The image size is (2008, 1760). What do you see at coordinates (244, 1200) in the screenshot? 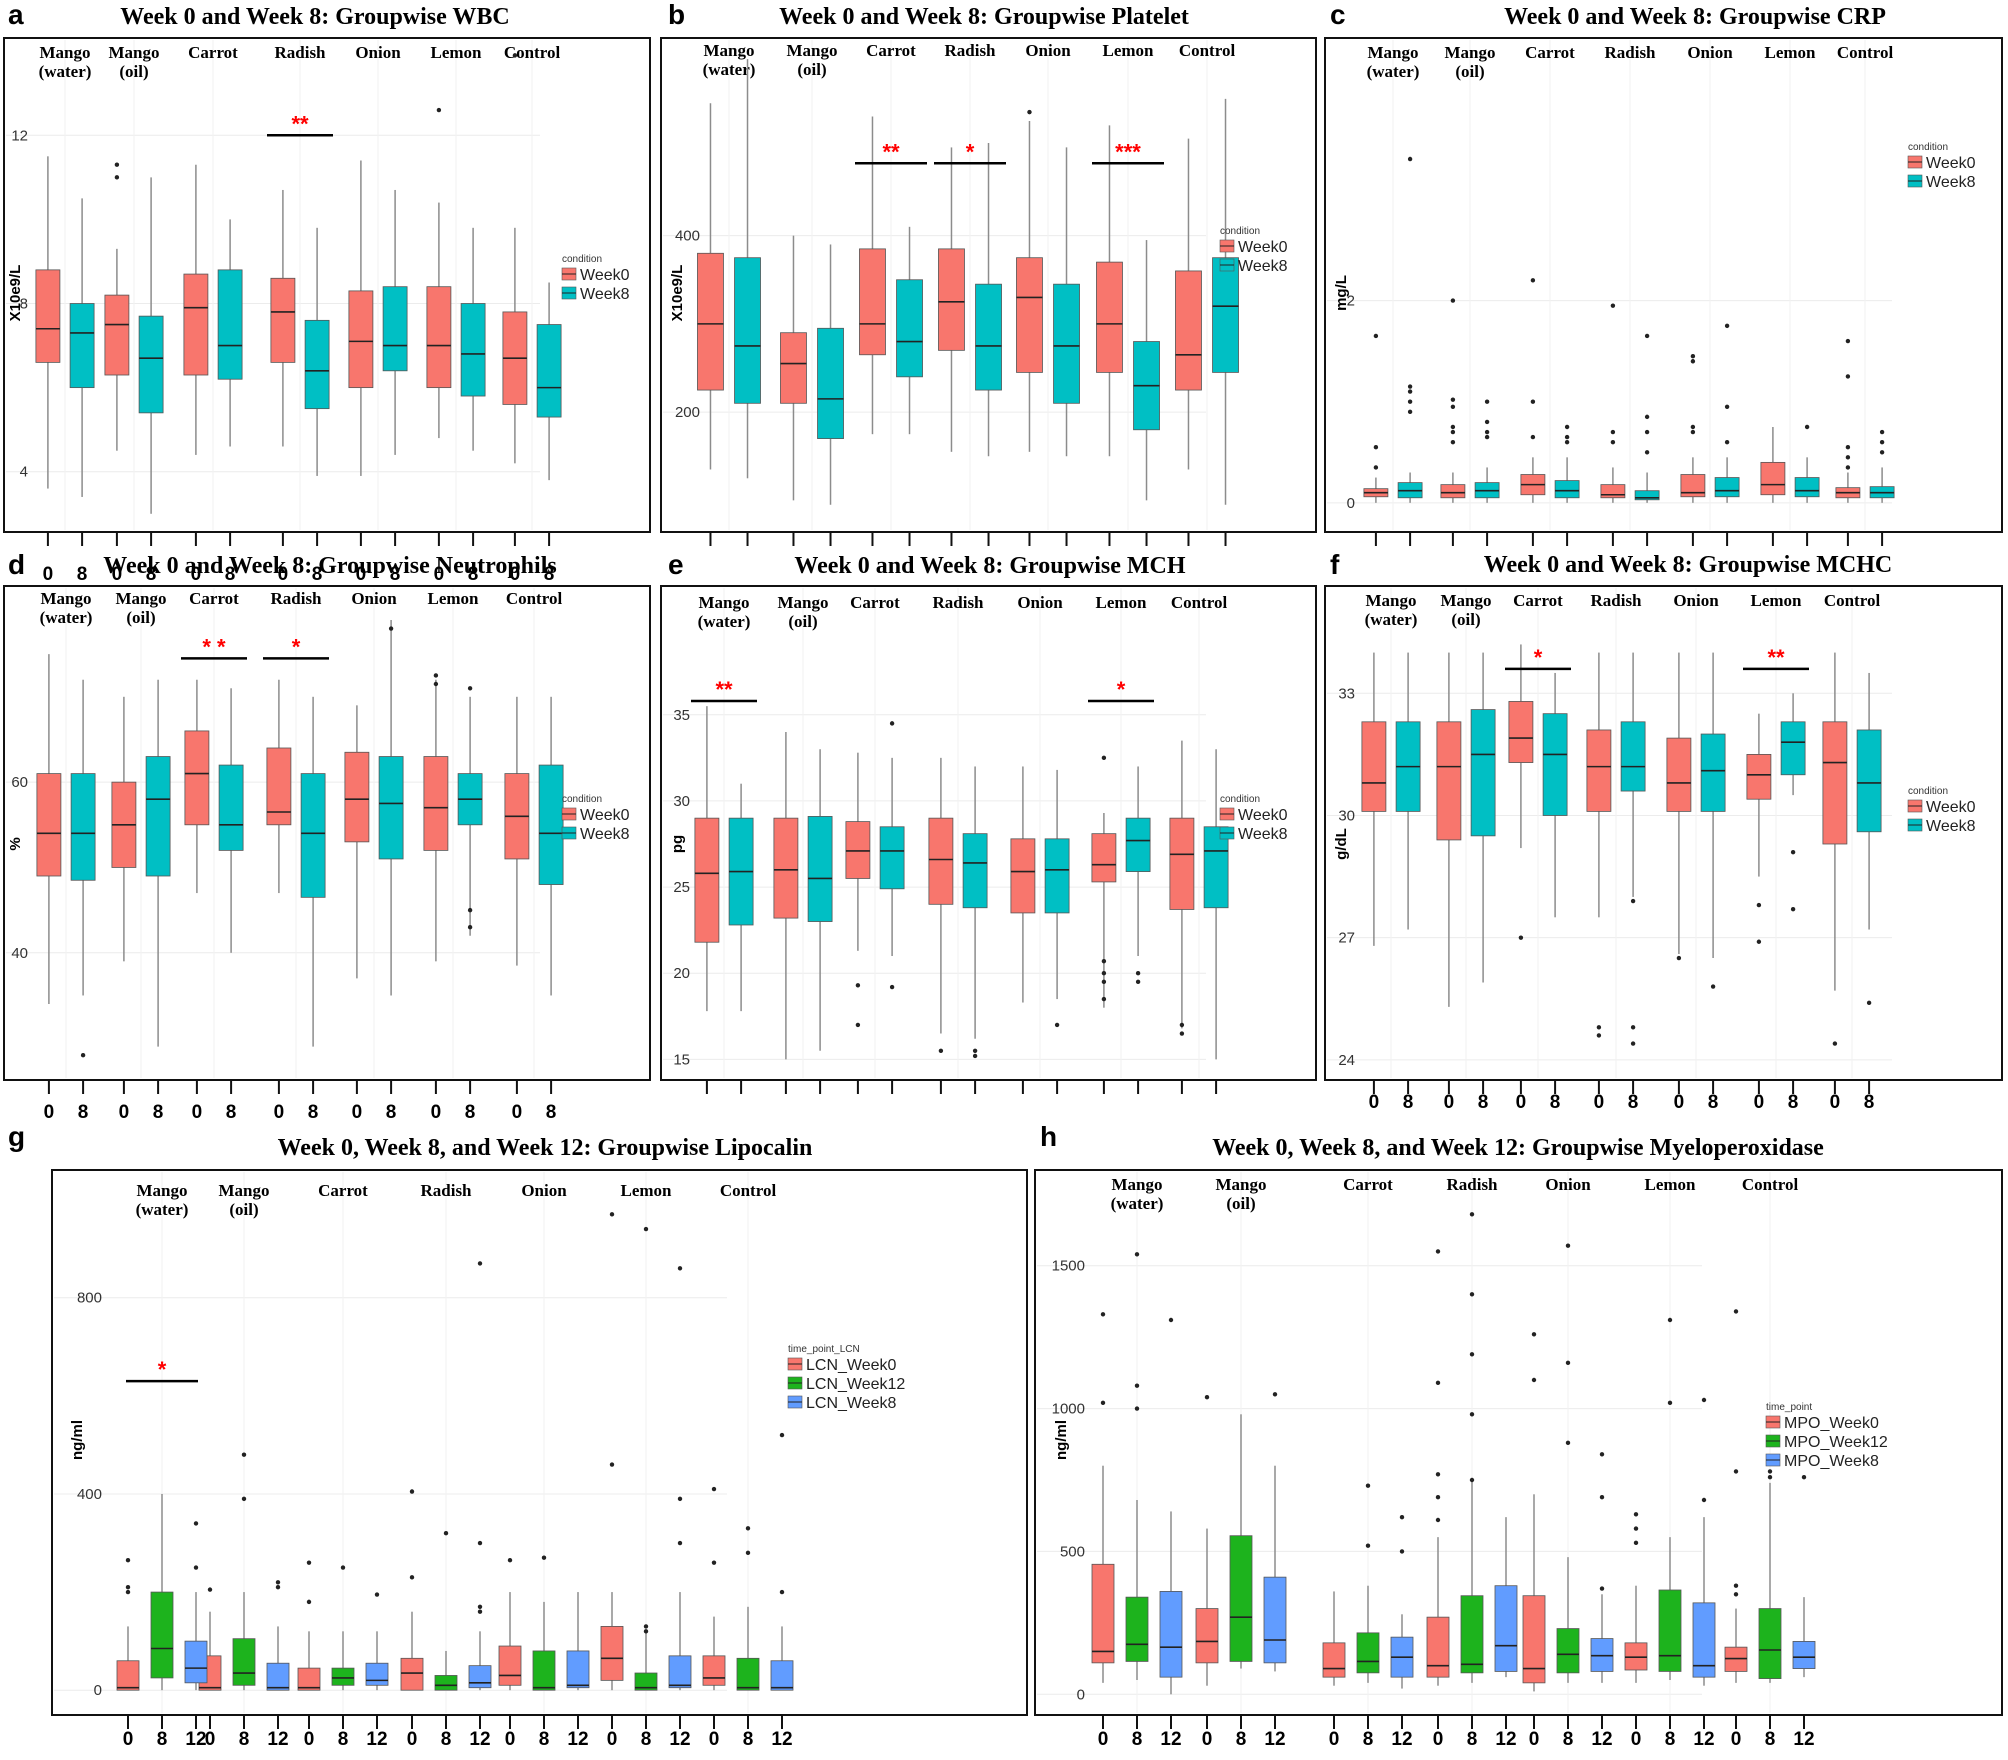
I see `group-label-1: Mango (oil)` at bounding box center [244, 1200].